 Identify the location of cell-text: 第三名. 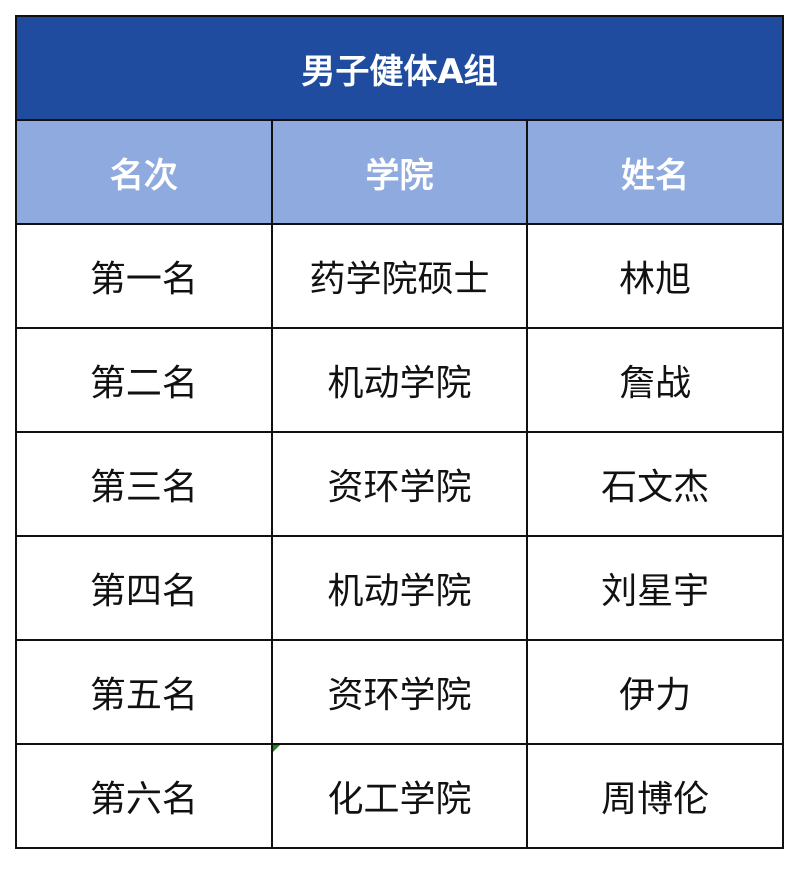
(143, 487).